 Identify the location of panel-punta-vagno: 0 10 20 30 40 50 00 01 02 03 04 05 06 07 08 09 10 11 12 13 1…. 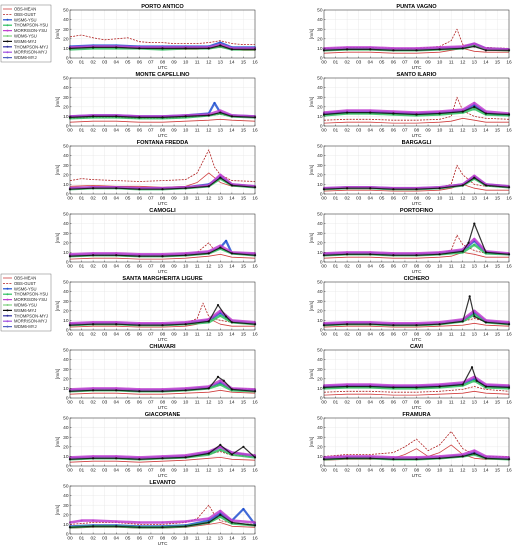
(410, 37).